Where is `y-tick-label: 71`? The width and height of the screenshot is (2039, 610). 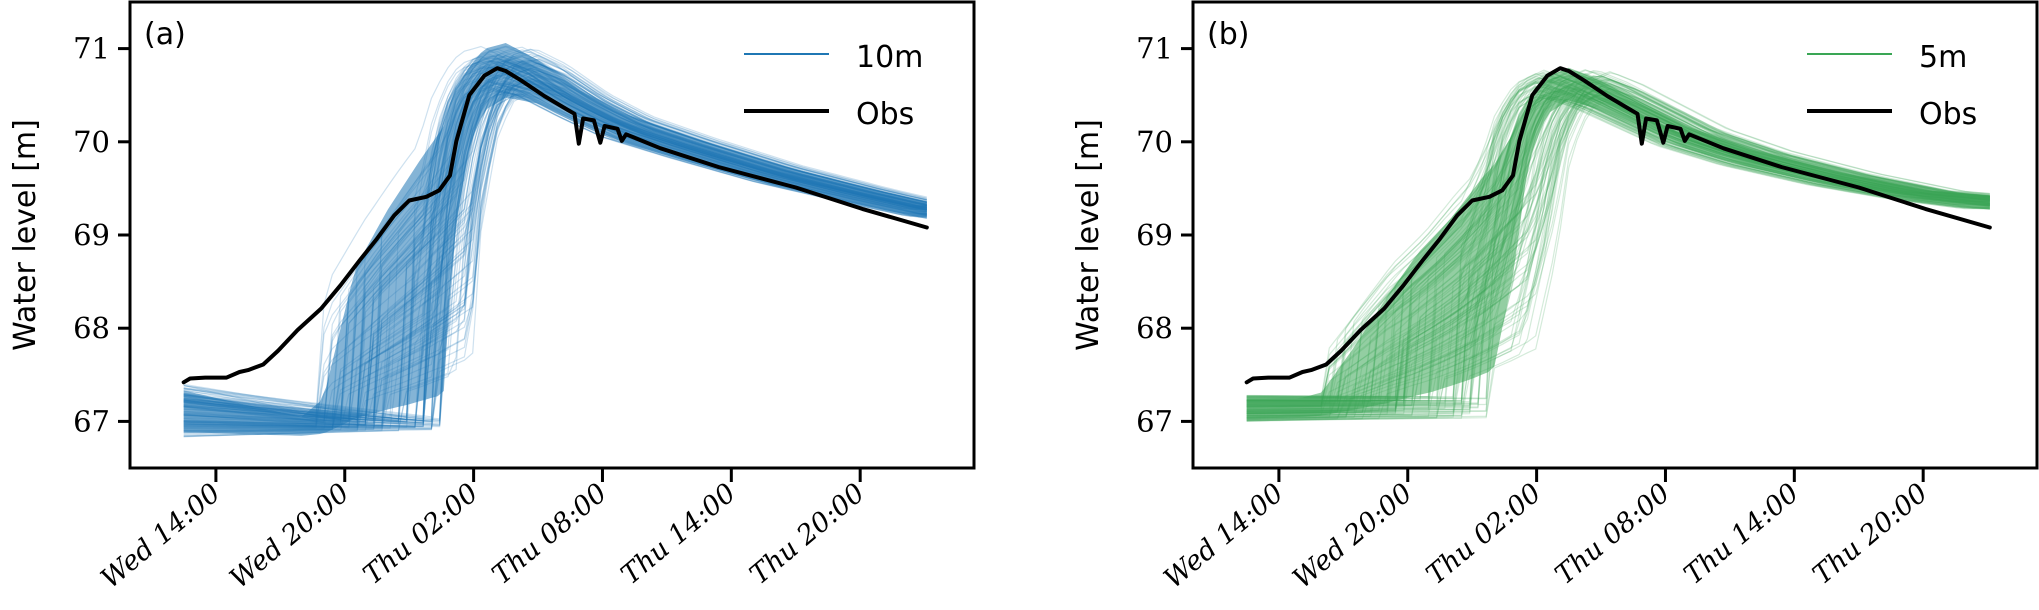
y-tick-label: 71 is located at coordinates (1154, 49).